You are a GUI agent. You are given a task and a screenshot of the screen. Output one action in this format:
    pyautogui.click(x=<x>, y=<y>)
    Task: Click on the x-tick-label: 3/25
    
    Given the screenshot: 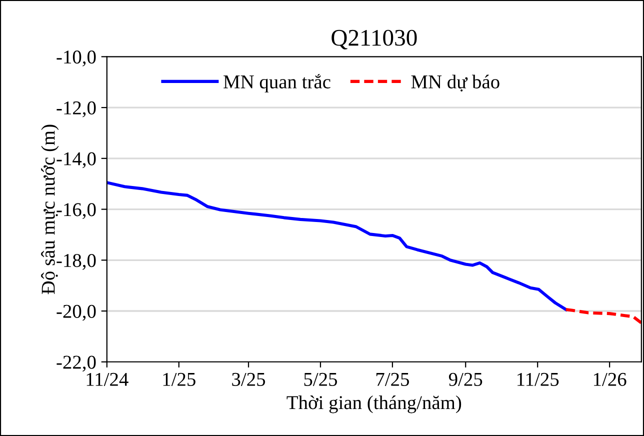 What is the action you would take?
    pyautogui.click(x=249, y=379)
    